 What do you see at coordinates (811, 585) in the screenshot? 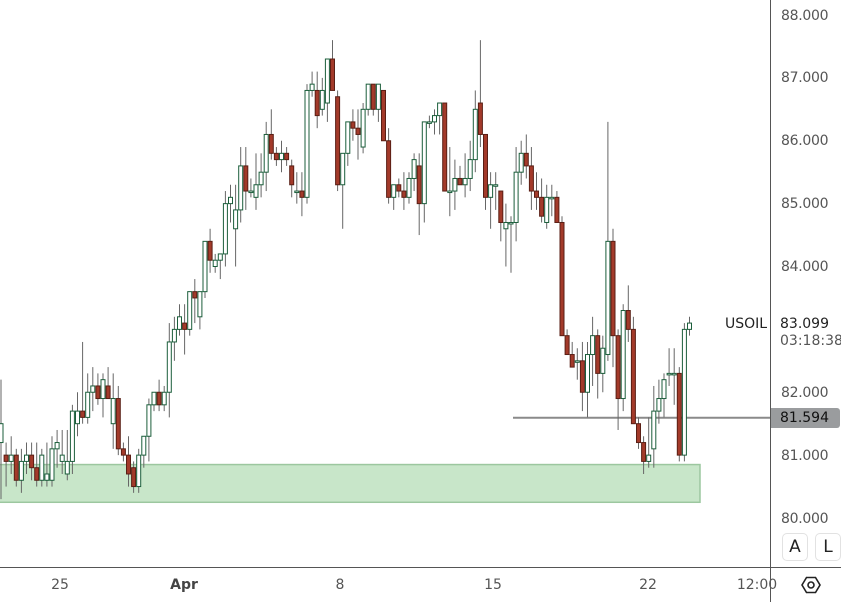
I see `gear-hexagon-icon` at bounding box center [811, 585].